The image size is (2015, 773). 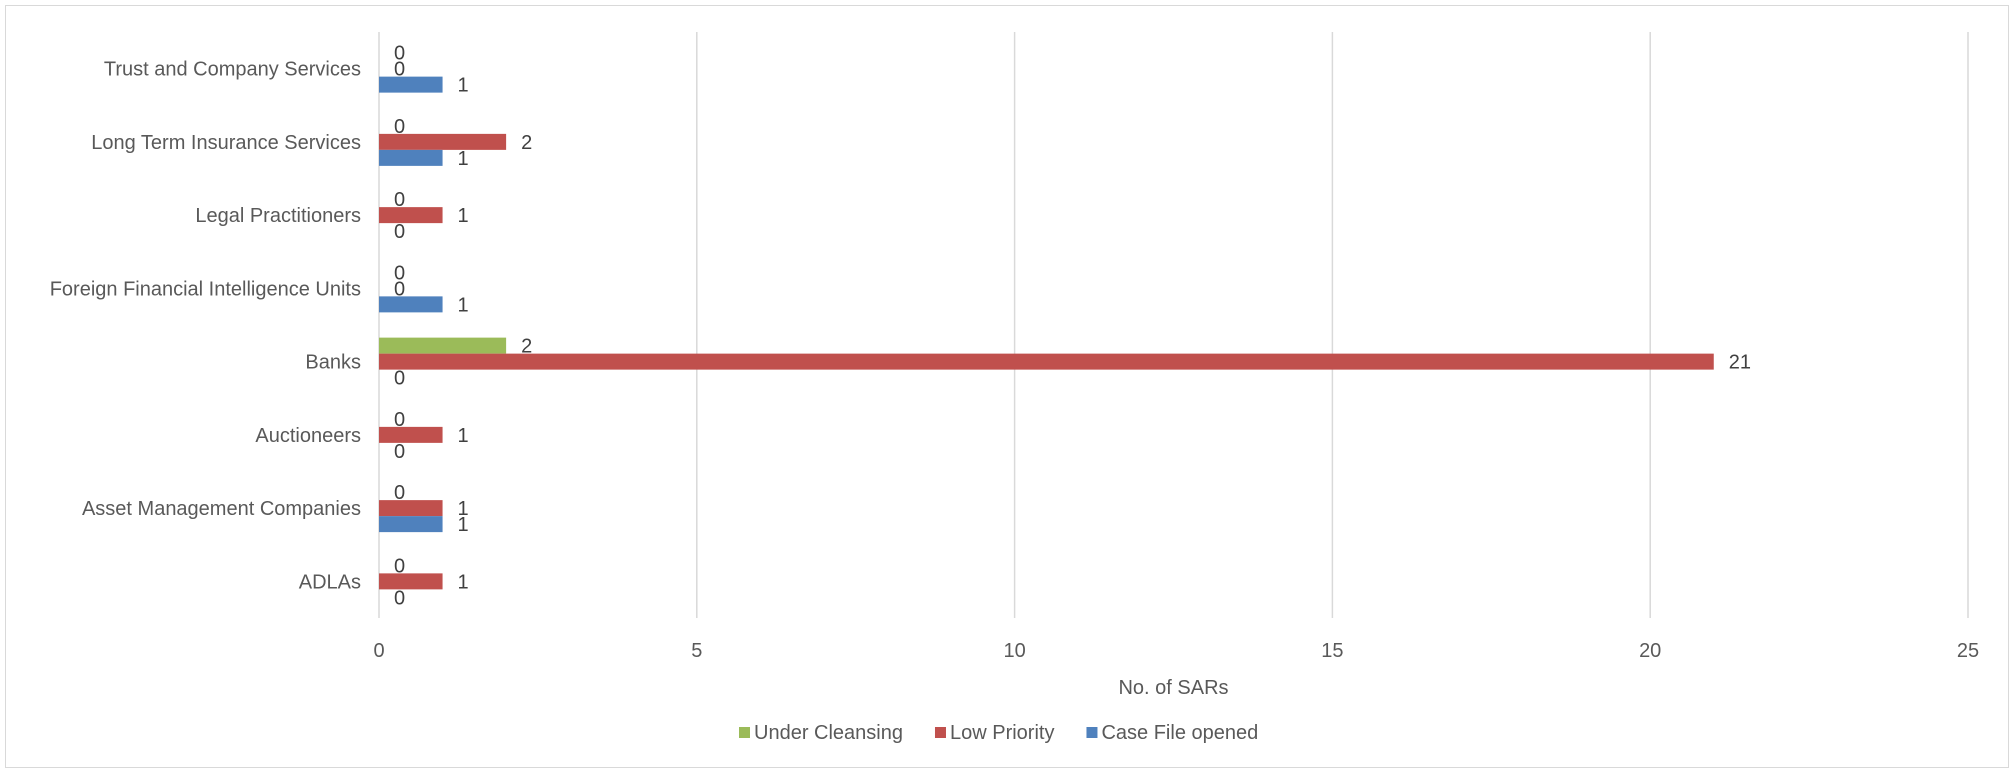 I want to click on data-label-1-6: 2, so click(x=526, y=143).